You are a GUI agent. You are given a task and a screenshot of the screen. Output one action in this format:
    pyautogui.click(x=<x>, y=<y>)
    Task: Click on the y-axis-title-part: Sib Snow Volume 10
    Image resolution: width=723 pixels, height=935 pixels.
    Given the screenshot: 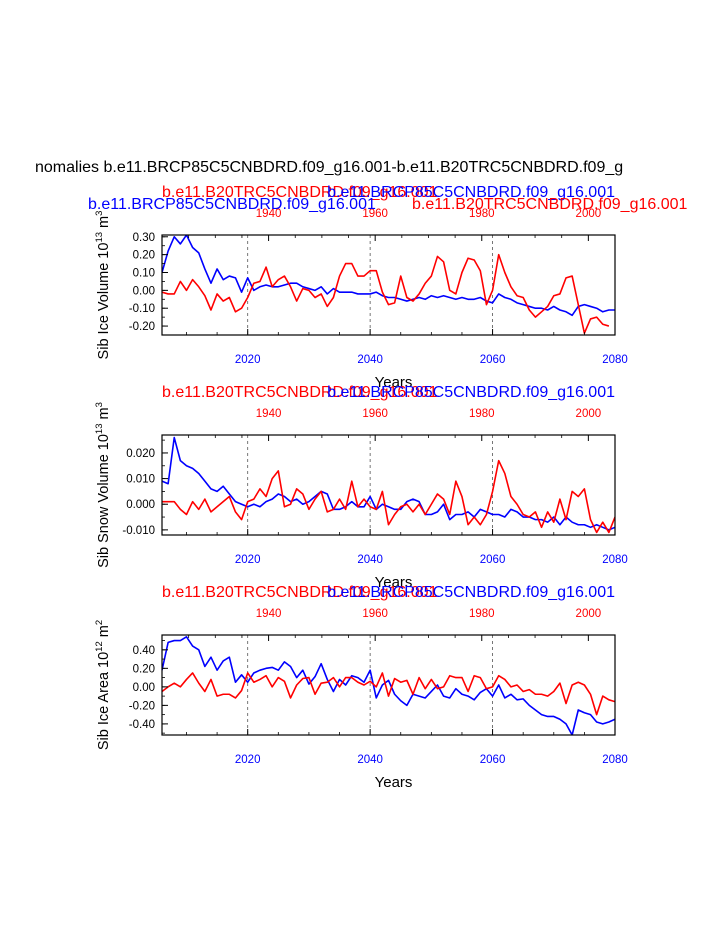 What is the action you would take?
    pyautogui.click(x=104, y=501)
    